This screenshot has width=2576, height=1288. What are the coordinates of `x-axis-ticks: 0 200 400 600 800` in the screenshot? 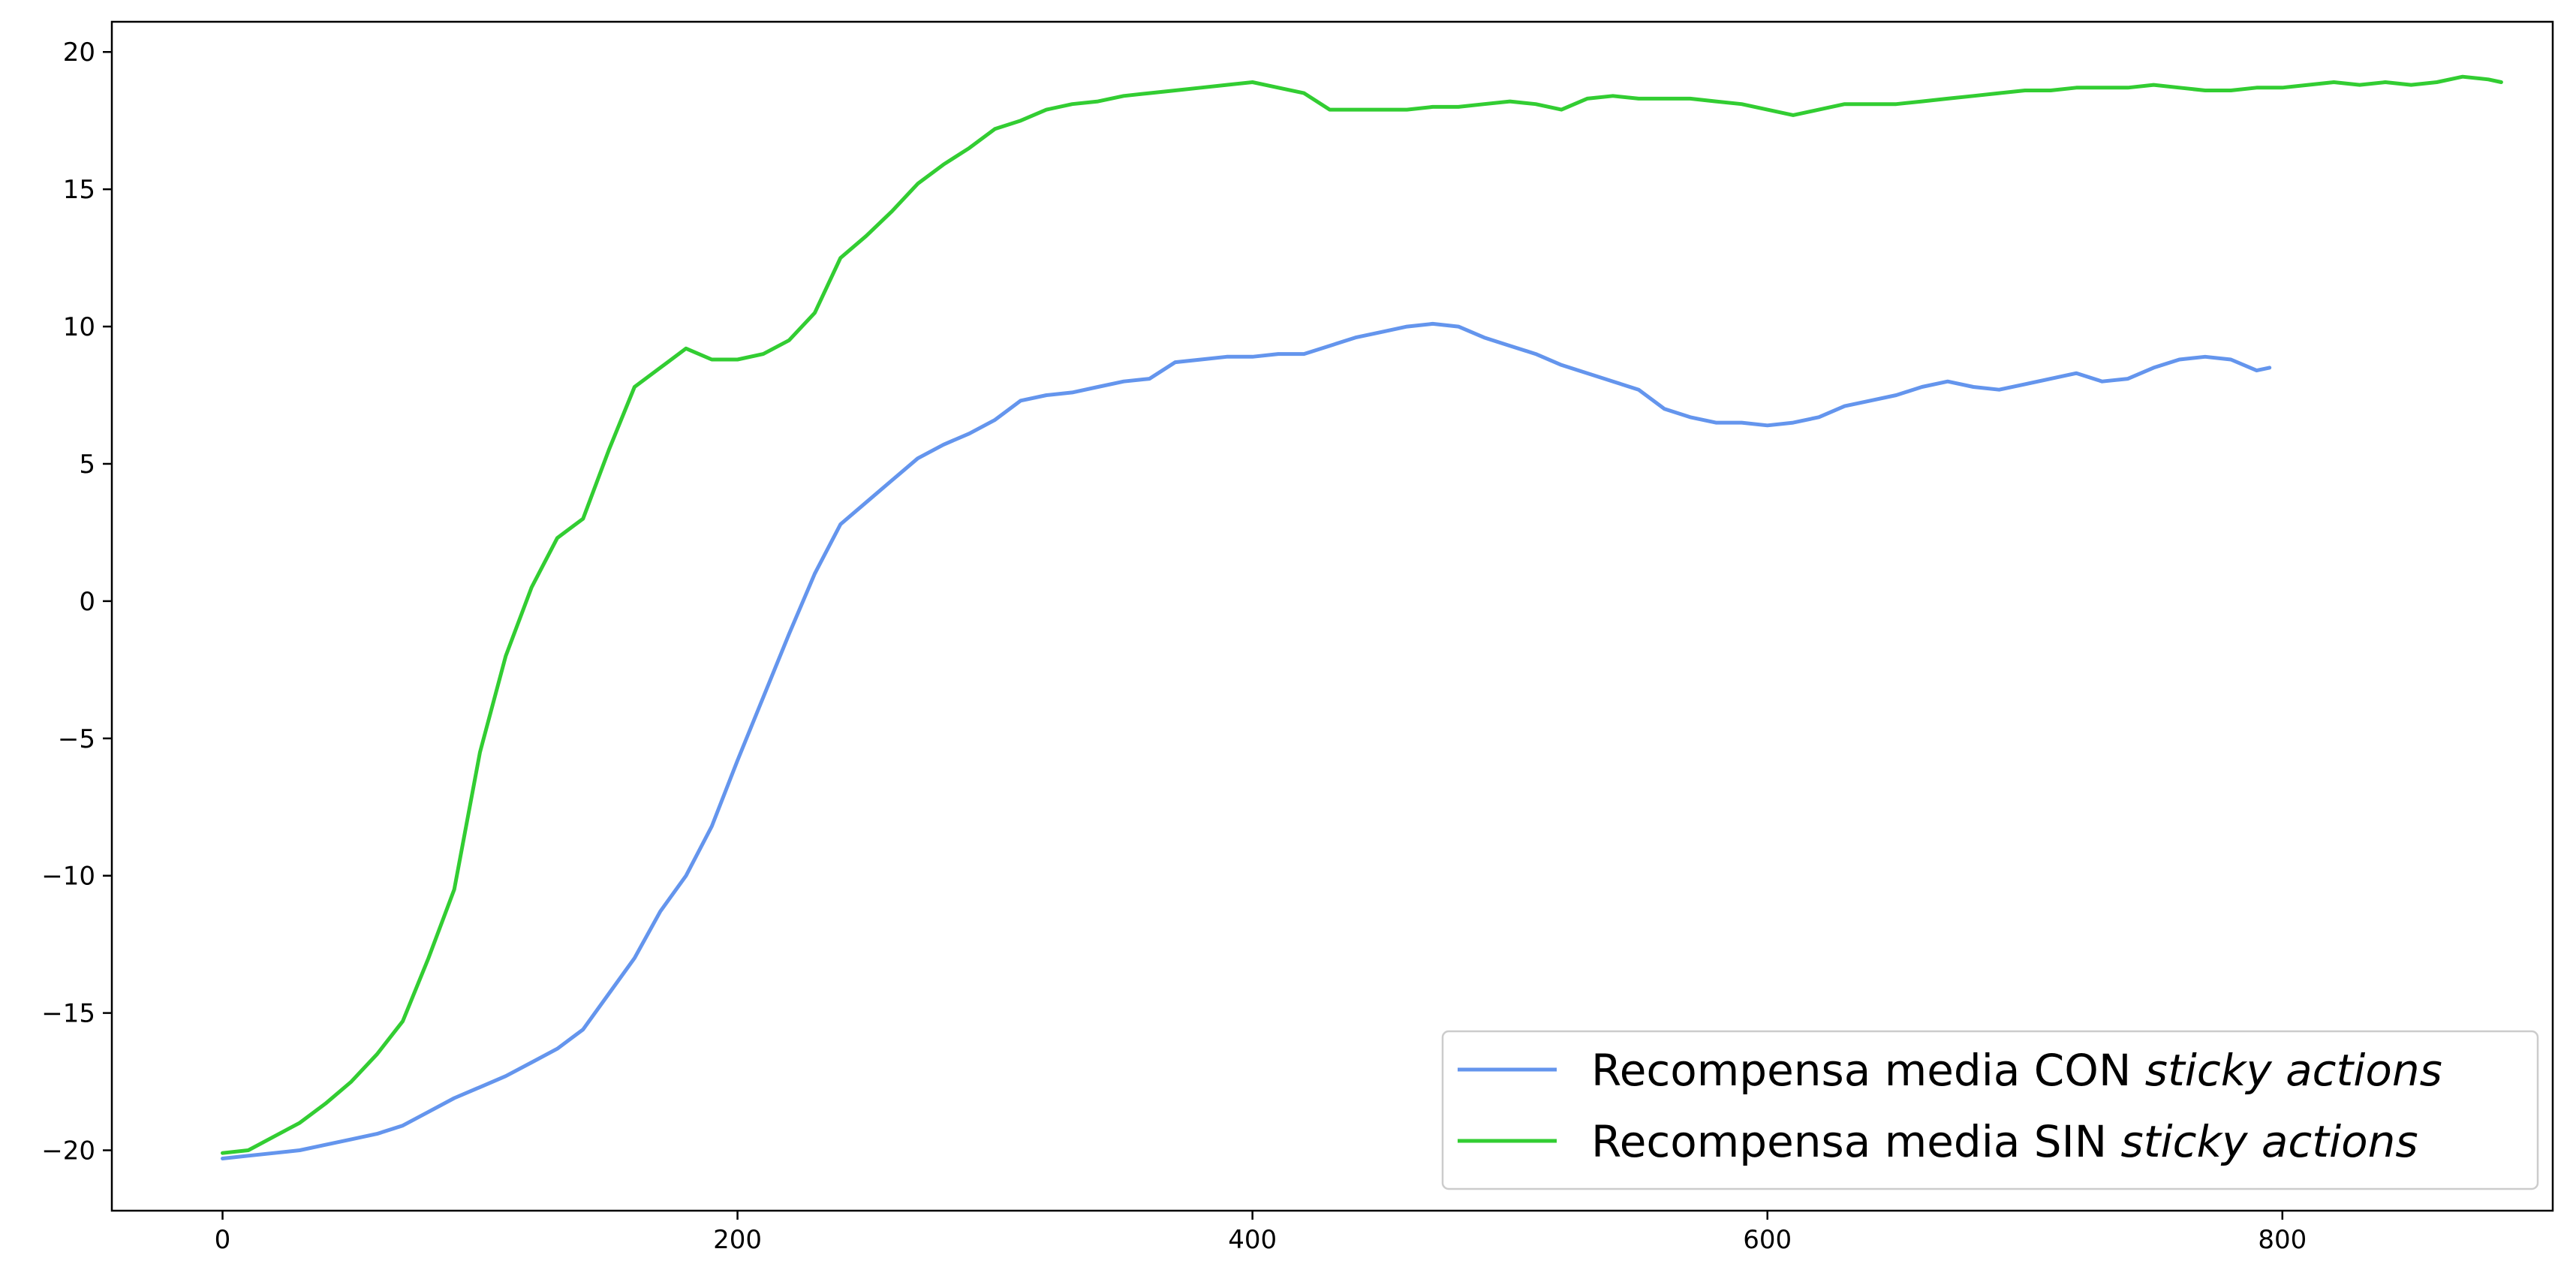 It's located at (1261, 1233).